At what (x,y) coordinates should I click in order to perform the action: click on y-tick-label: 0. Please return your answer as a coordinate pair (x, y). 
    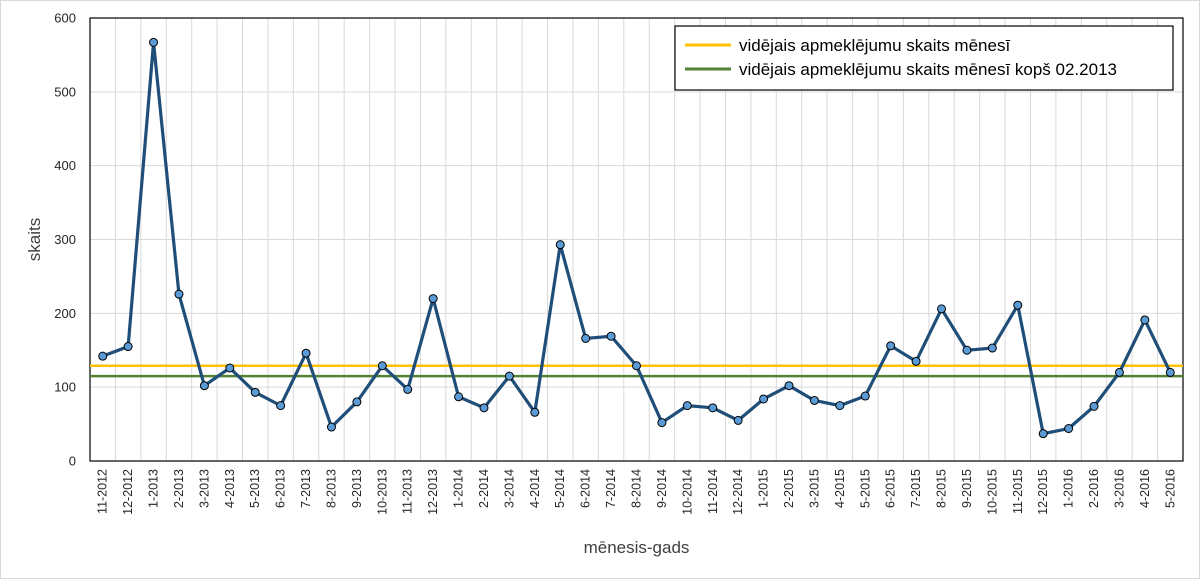
    Looking at the image, I should click on (72, 461).